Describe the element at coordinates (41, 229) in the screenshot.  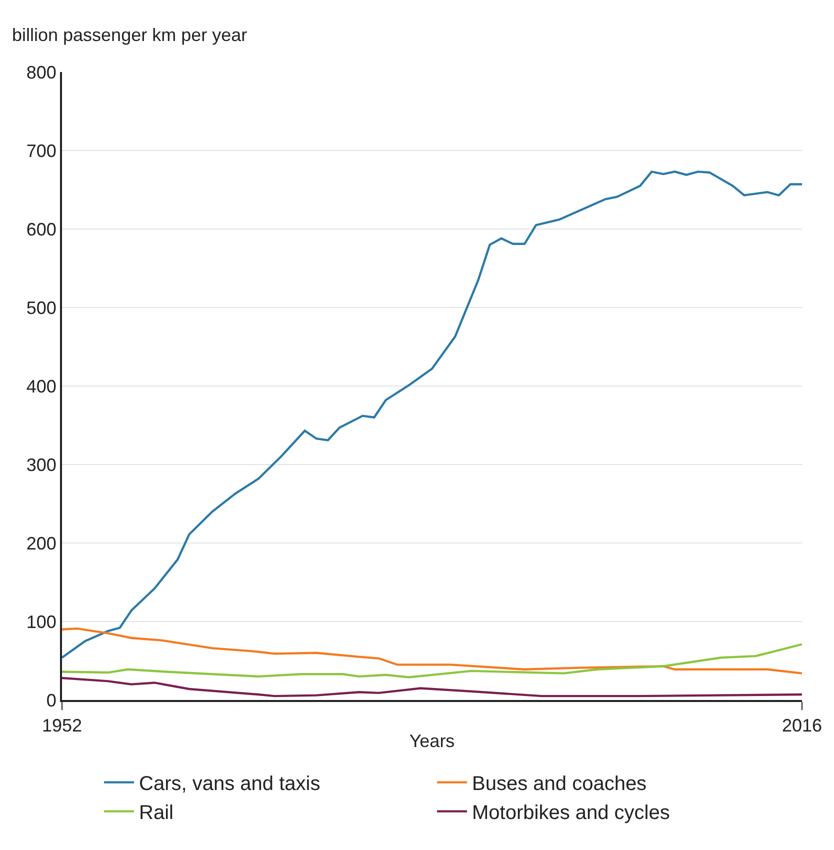
I see `y-tick-label: 600` at that location.